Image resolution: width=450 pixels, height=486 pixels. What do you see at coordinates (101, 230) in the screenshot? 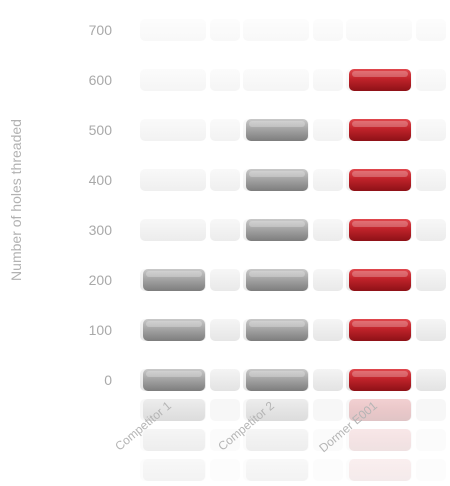
I see `y-tick-label: 300` at bounding box center [101, 230].